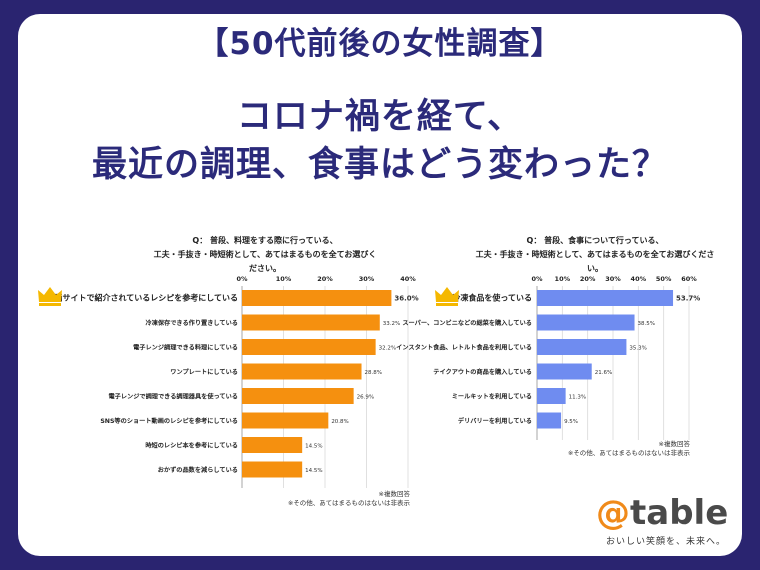 This screenshot has height=570, width=760. Describe the element at coordinates (664, 279) in the screenshot. I see `right-tick-label: 50%` at that location.